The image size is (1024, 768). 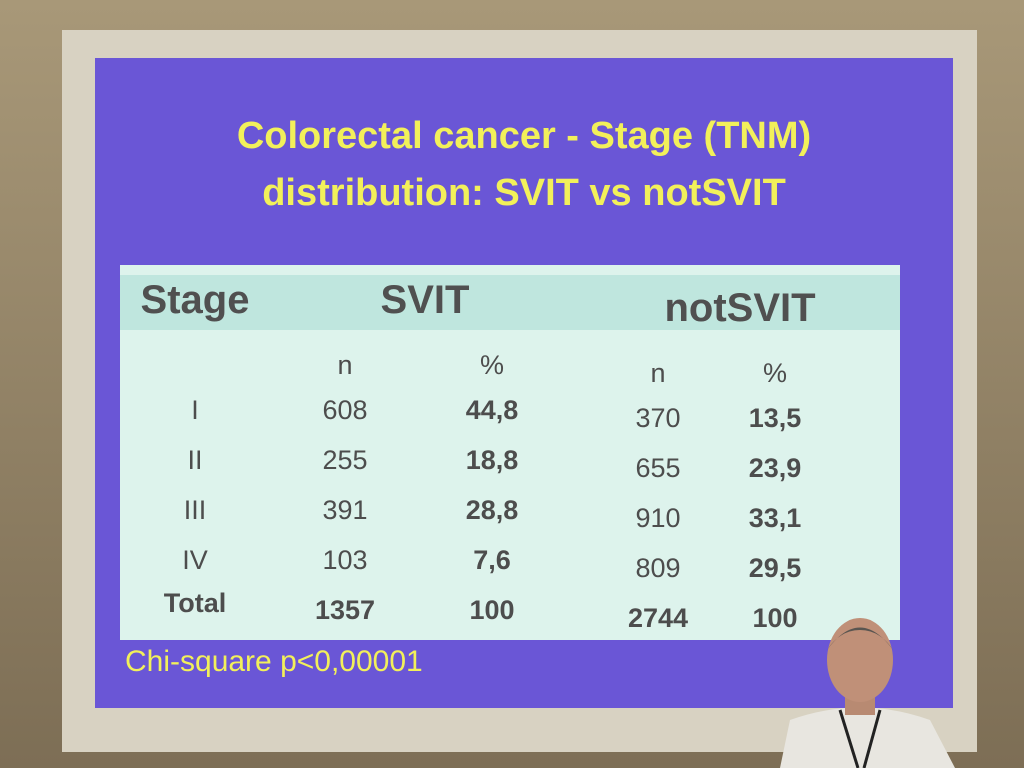 What do you see at coordinates (195, 460) in the screenshot?
I see `table-cell: II` at bounding box center [195, 460].